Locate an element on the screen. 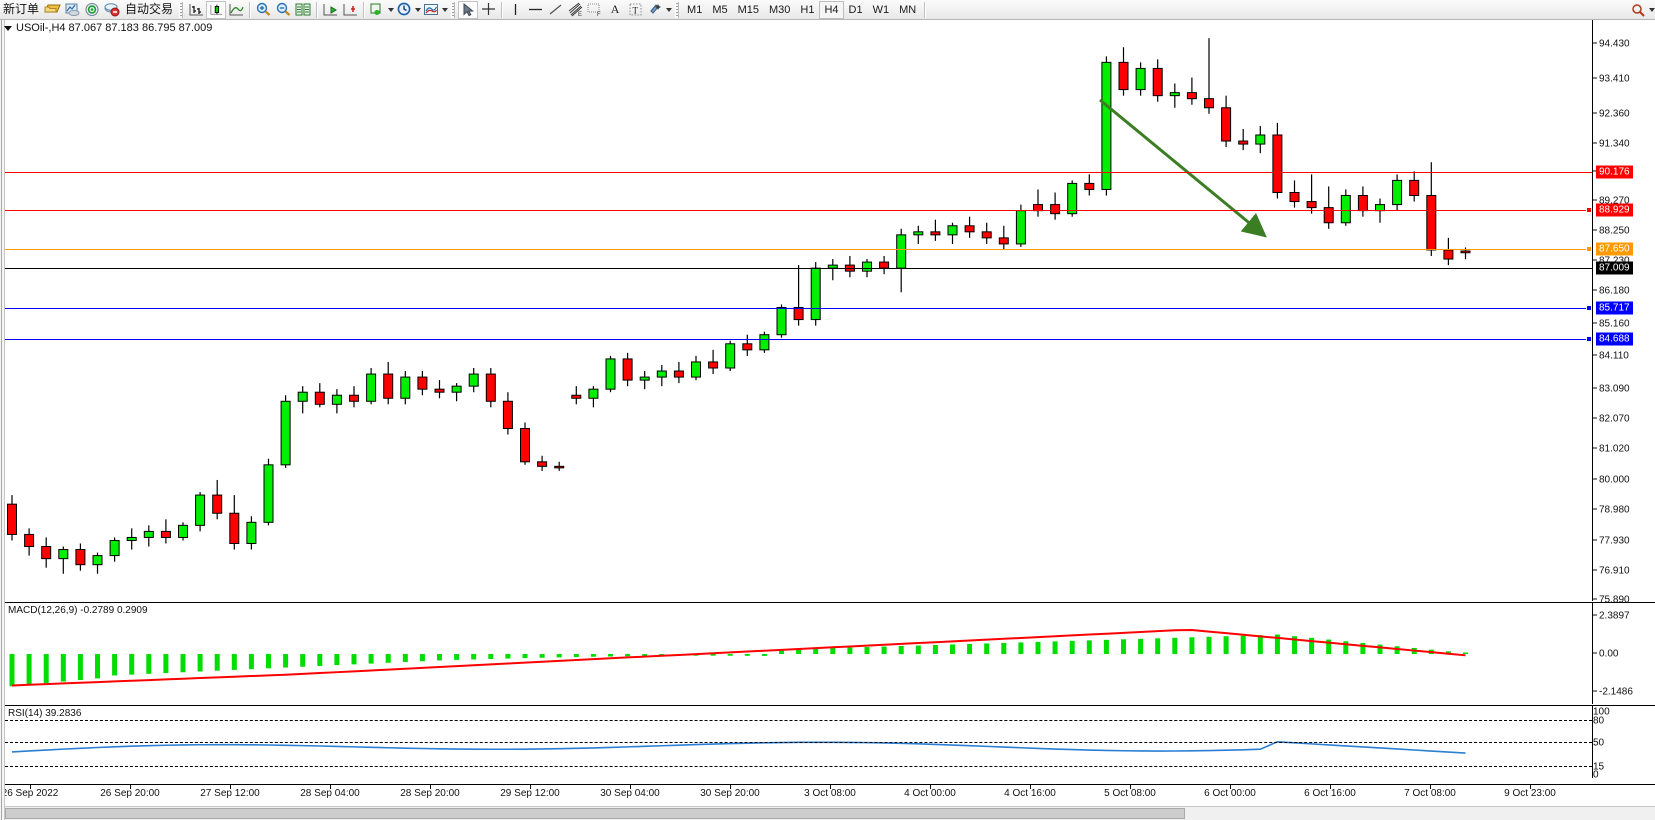 The image size is (1655, 820). level-line-pivot is located at coordinates (796, 249).